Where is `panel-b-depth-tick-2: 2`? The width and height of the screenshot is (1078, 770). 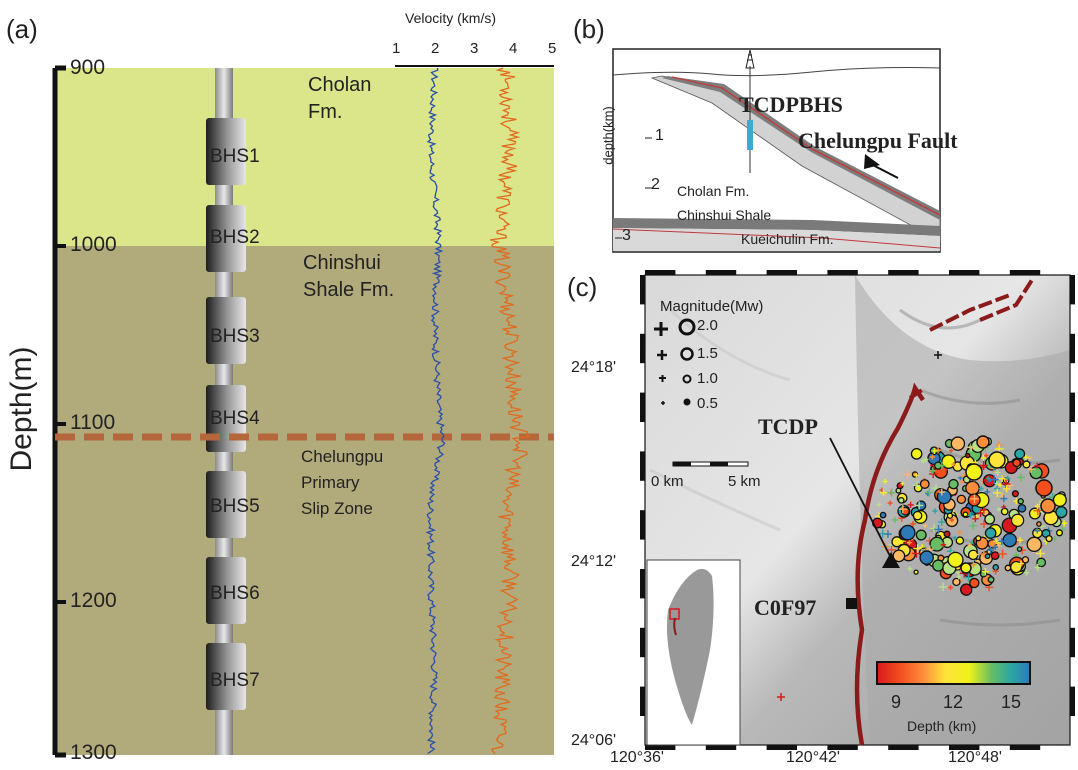
panel-b-depth-tick-2: 2 is located at coordinates (655, 184).